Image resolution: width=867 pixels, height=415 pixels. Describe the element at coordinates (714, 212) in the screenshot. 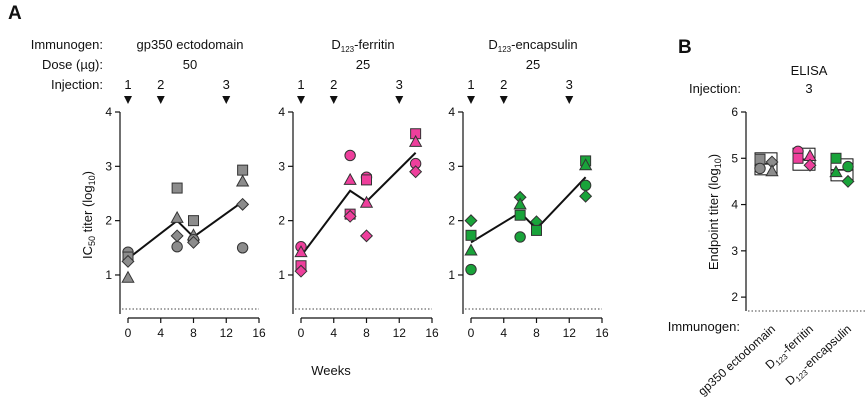

I see `panel-b-y-axis-label: Endpoint titer (log10)` at that location.